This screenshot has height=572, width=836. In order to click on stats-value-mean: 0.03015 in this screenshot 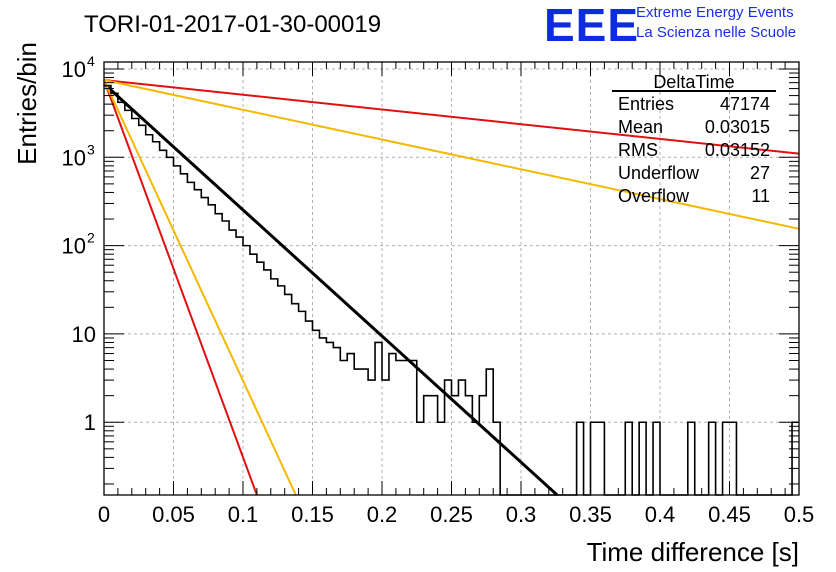, I will do `click(737, 127)`.